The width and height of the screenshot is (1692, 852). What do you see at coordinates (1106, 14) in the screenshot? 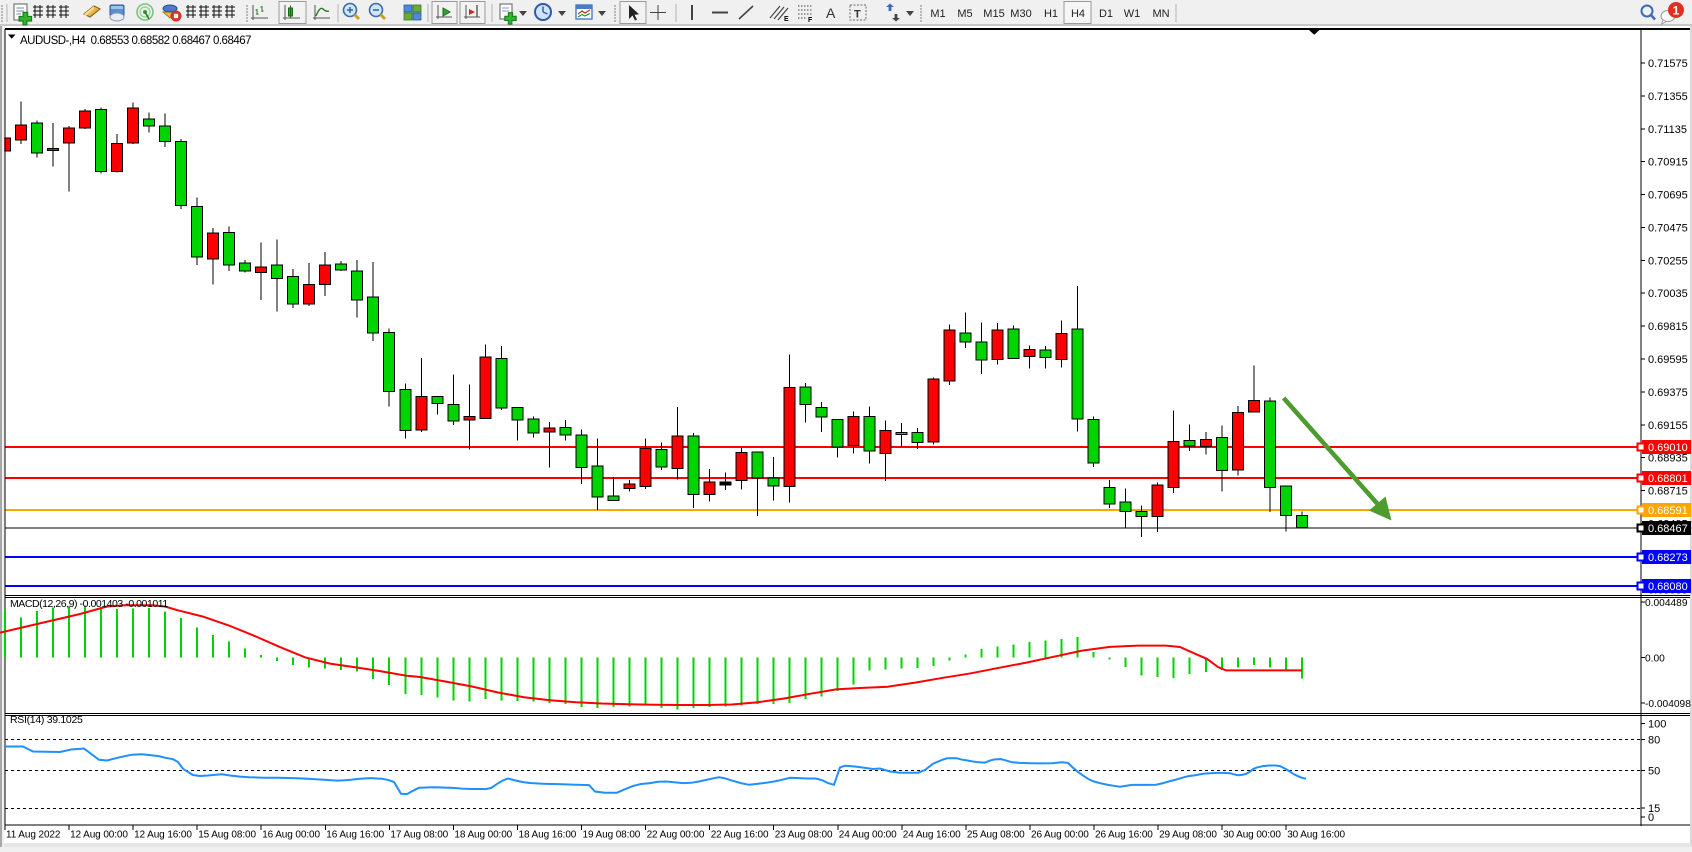
I see `svg-text: D1` at bounding box center [1106, 14].